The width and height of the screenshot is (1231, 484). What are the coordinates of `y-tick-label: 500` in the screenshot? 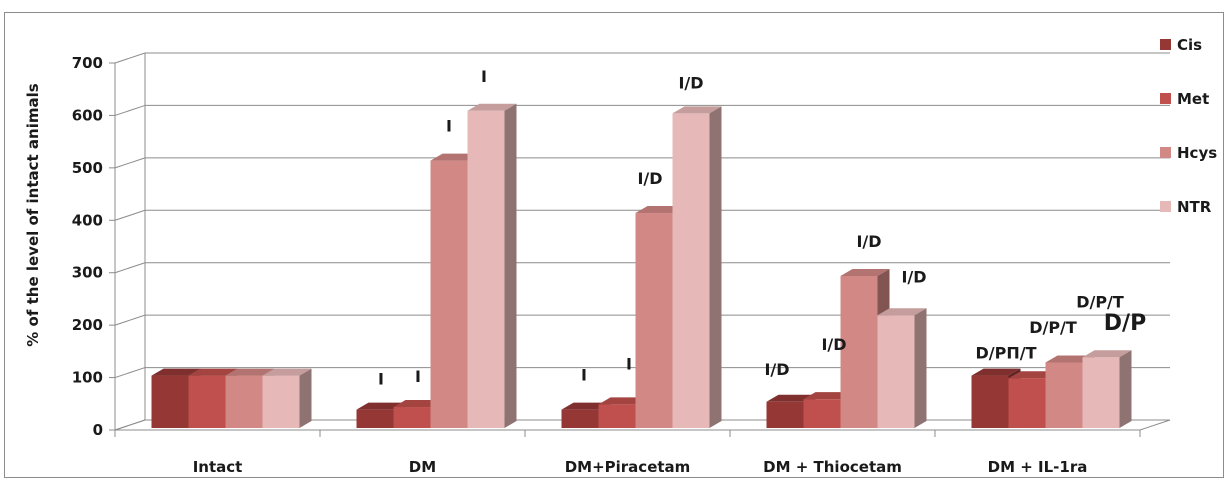 It's located at (87, 168).